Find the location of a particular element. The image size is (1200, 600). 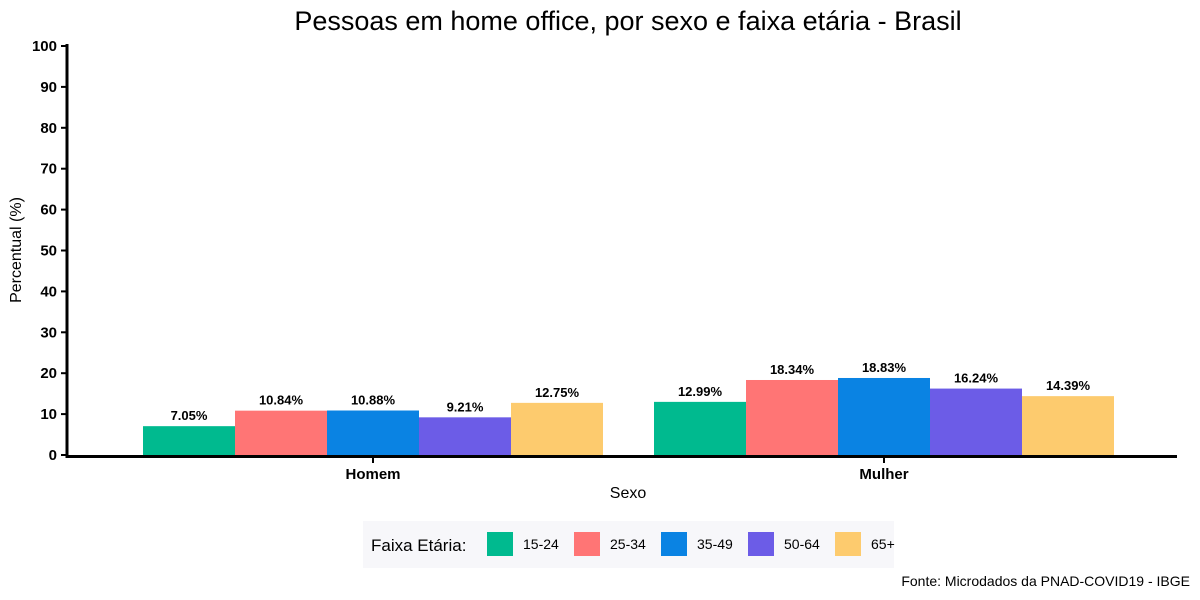

y-tick-label: 0 is located at coordinates (53, 455).